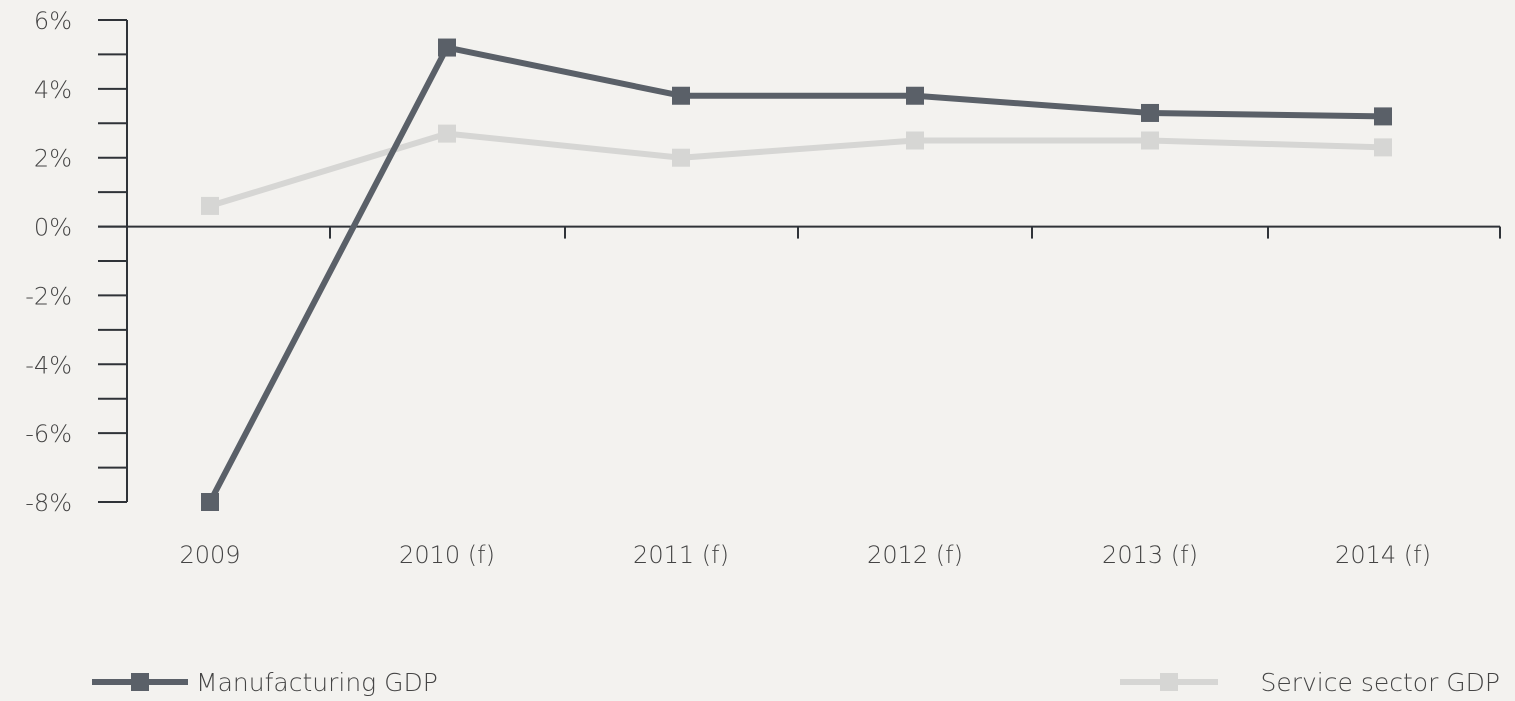 The height and width of the screenshot is (701, 1515). What do you see at coordinates (209, 555) in the screenshot?
I see `x-tick-label: 2009` at bounding box center [209, 555].